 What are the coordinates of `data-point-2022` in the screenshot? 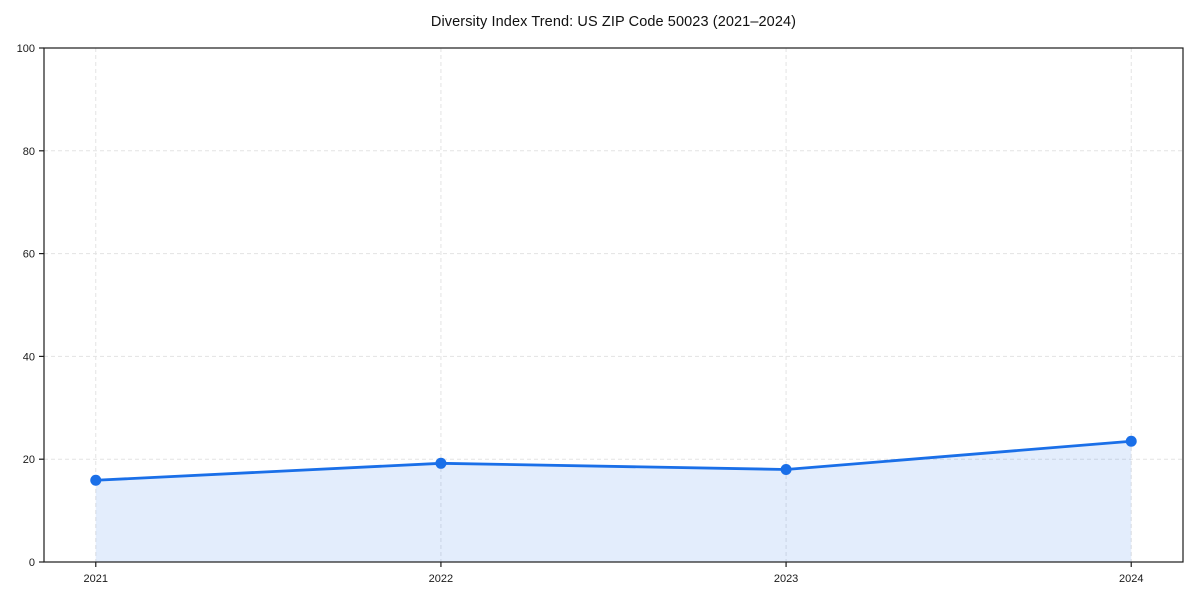 It's located at (441, 463).